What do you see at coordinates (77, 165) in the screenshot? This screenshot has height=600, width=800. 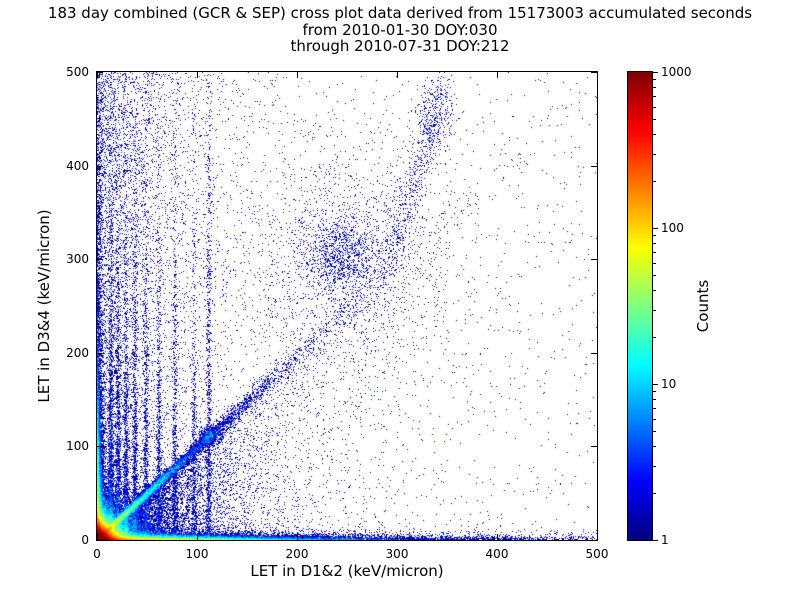 I see `y-tick-label: 400` at bounding box center [77, 165].